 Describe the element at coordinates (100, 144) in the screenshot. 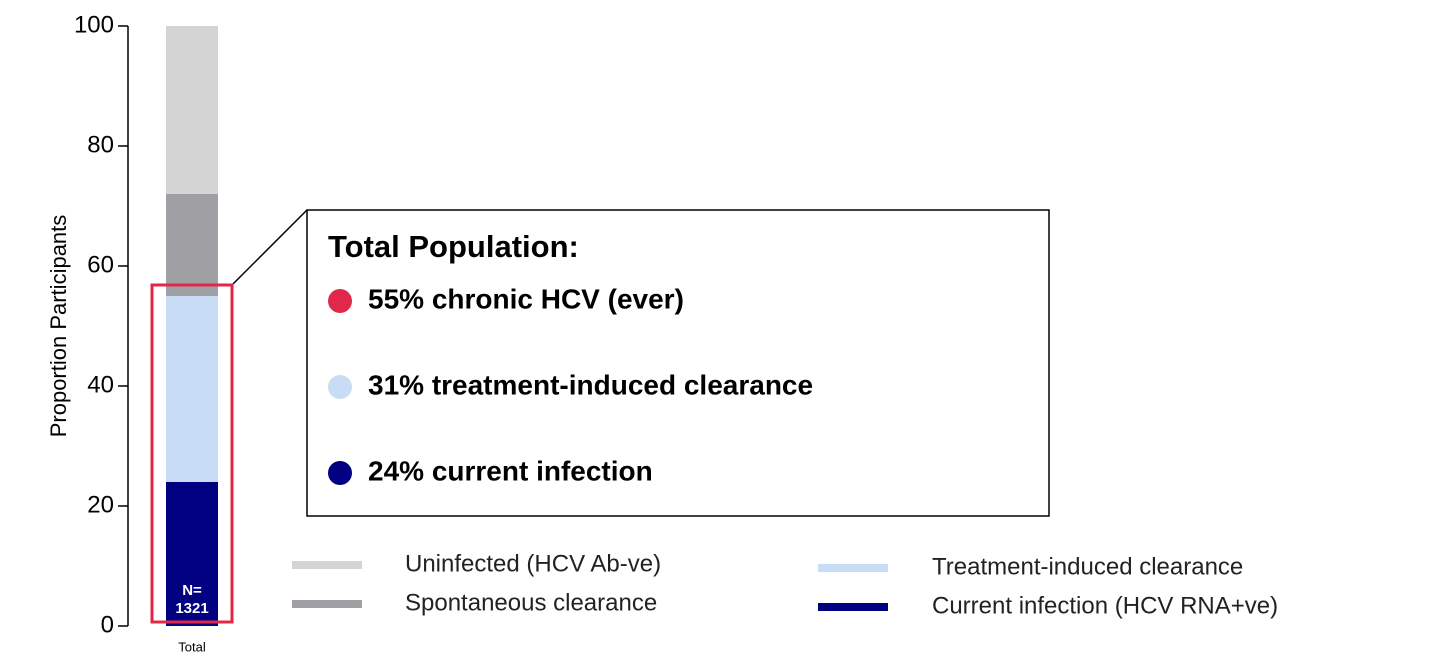

I see `y-tick-label: 80` at that location.